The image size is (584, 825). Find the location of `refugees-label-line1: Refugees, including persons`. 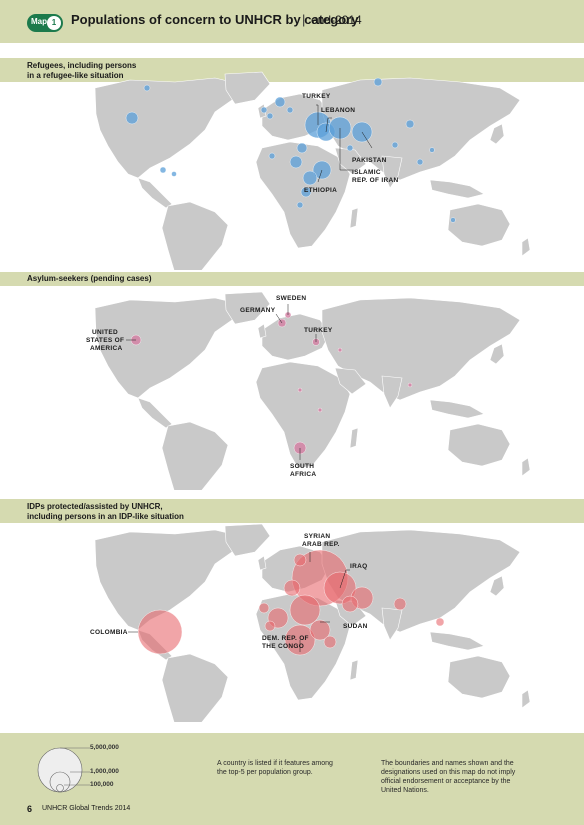

refugees-label-line1: Refugees, including persons is located at coordinates (82, 65).